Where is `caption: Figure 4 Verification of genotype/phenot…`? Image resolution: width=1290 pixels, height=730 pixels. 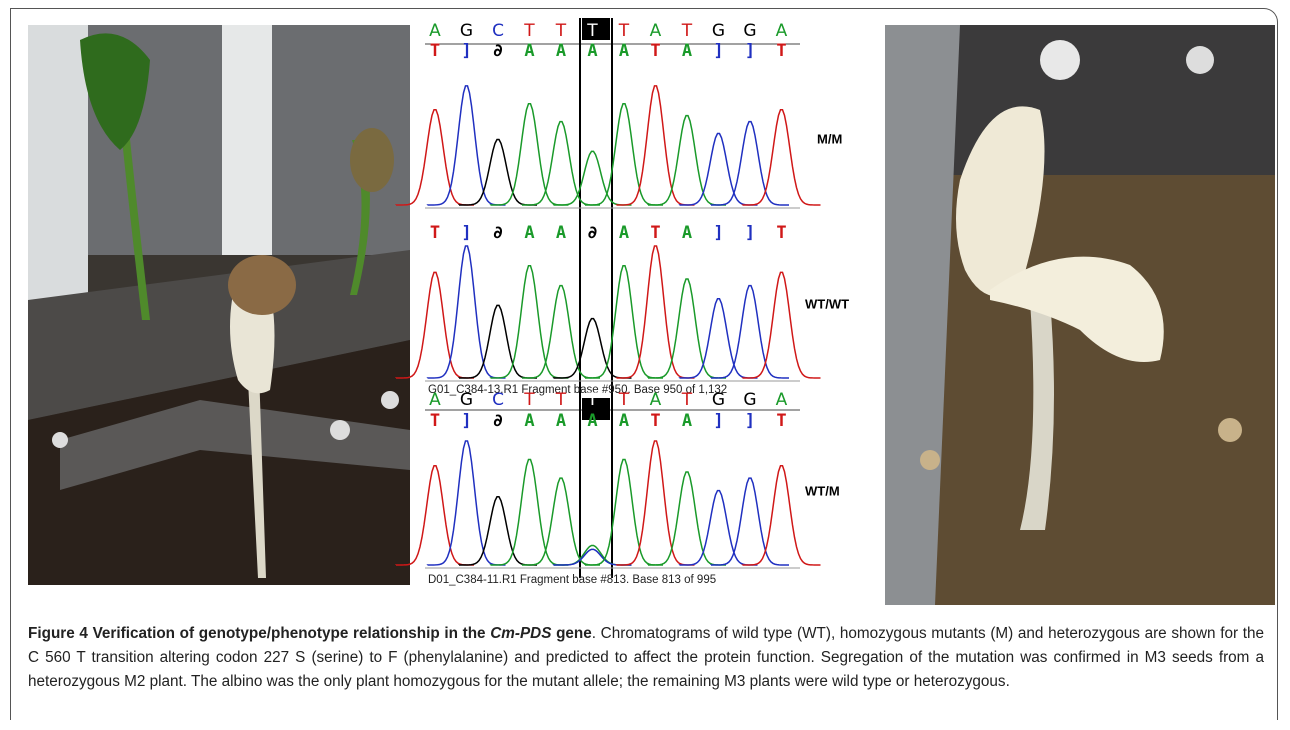
caption: Figure 4 Verification of genotype/phenot… is located at coordinates (646, 658).